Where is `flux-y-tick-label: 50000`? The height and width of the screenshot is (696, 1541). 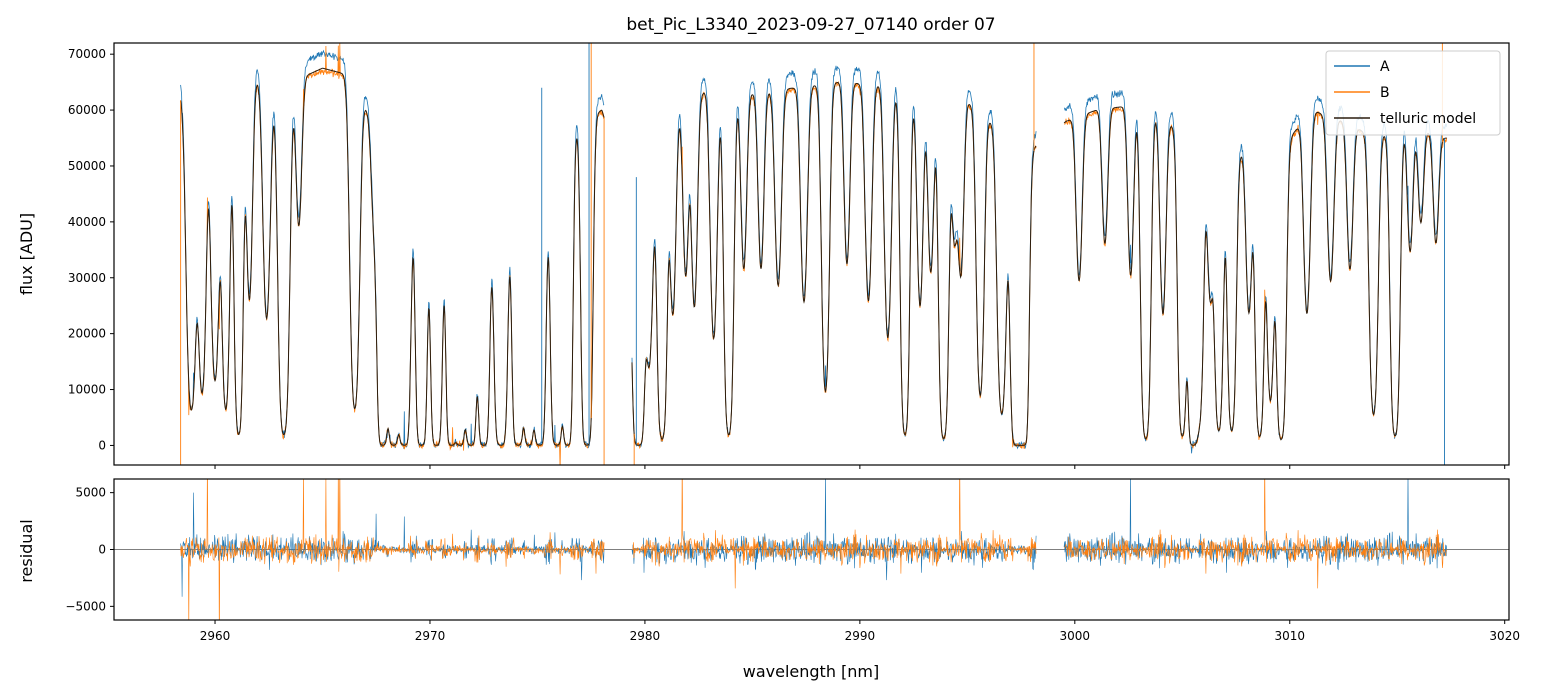 flux-y-tick-label: 50000 is located at coordinates (87, 166).